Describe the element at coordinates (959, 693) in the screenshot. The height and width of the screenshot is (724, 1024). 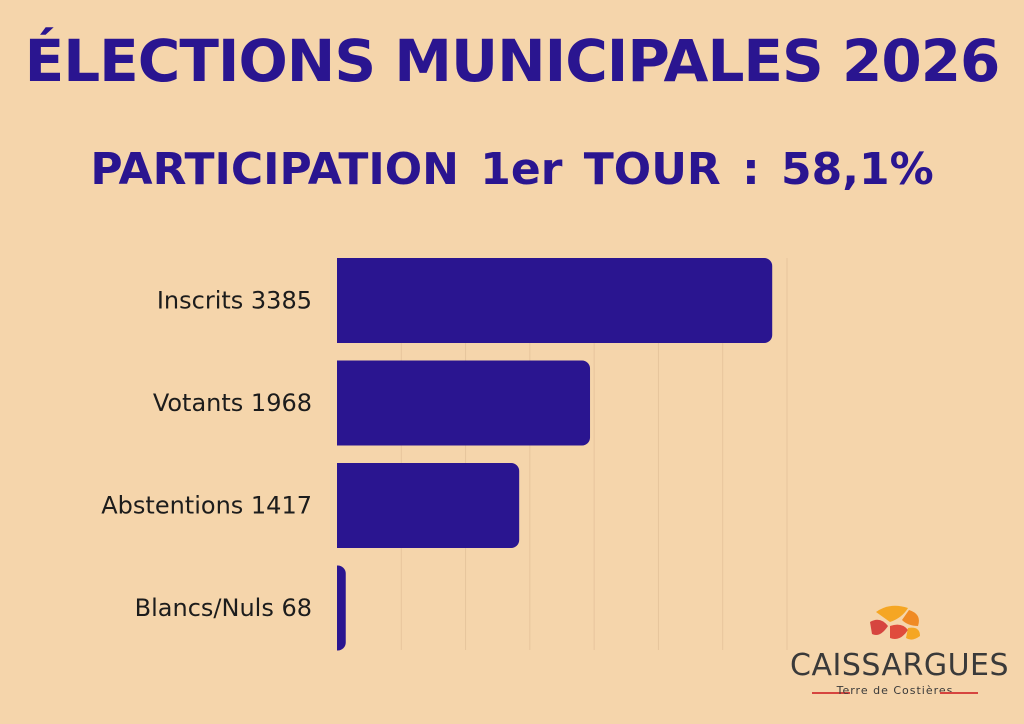
I see `logo-divider-right` at that location.